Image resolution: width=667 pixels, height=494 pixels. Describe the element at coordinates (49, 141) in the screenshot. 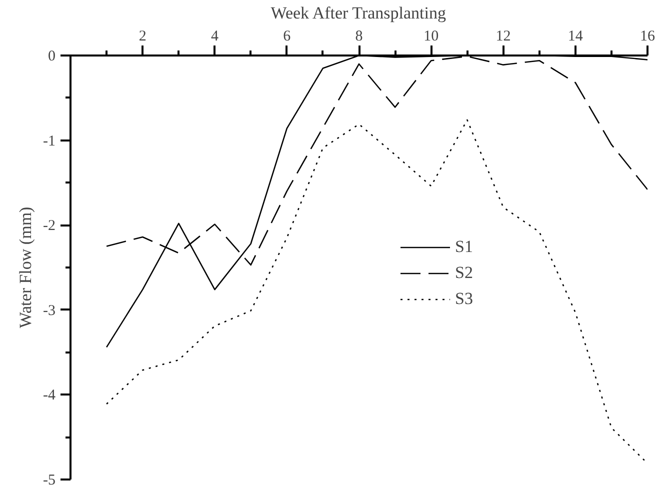

I see `y-tick-label: -1` at that location.